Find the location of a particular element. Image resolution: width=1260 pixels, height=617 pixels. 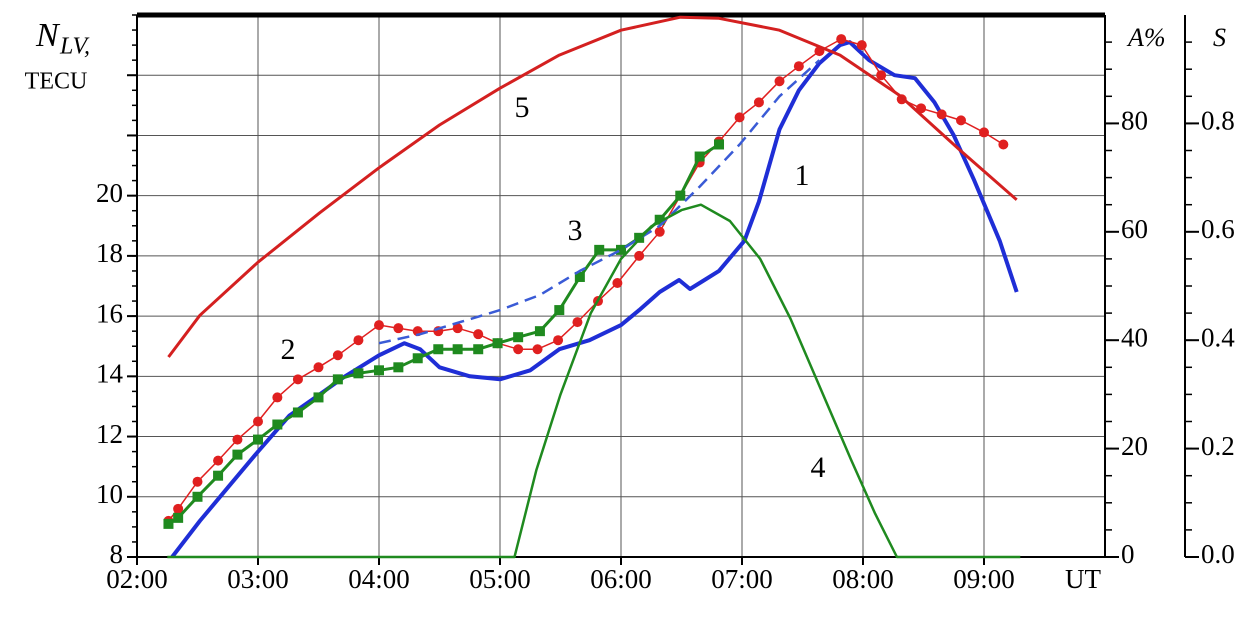

x-tick-label: 05:00 is located at coordinates (500, 579).